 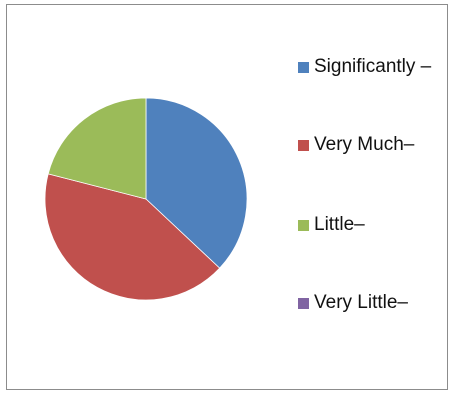 What do you see at coordinates (303, 225) in the screenshot?
I see `legend-swatch-little` at bounding box center [303, 225].